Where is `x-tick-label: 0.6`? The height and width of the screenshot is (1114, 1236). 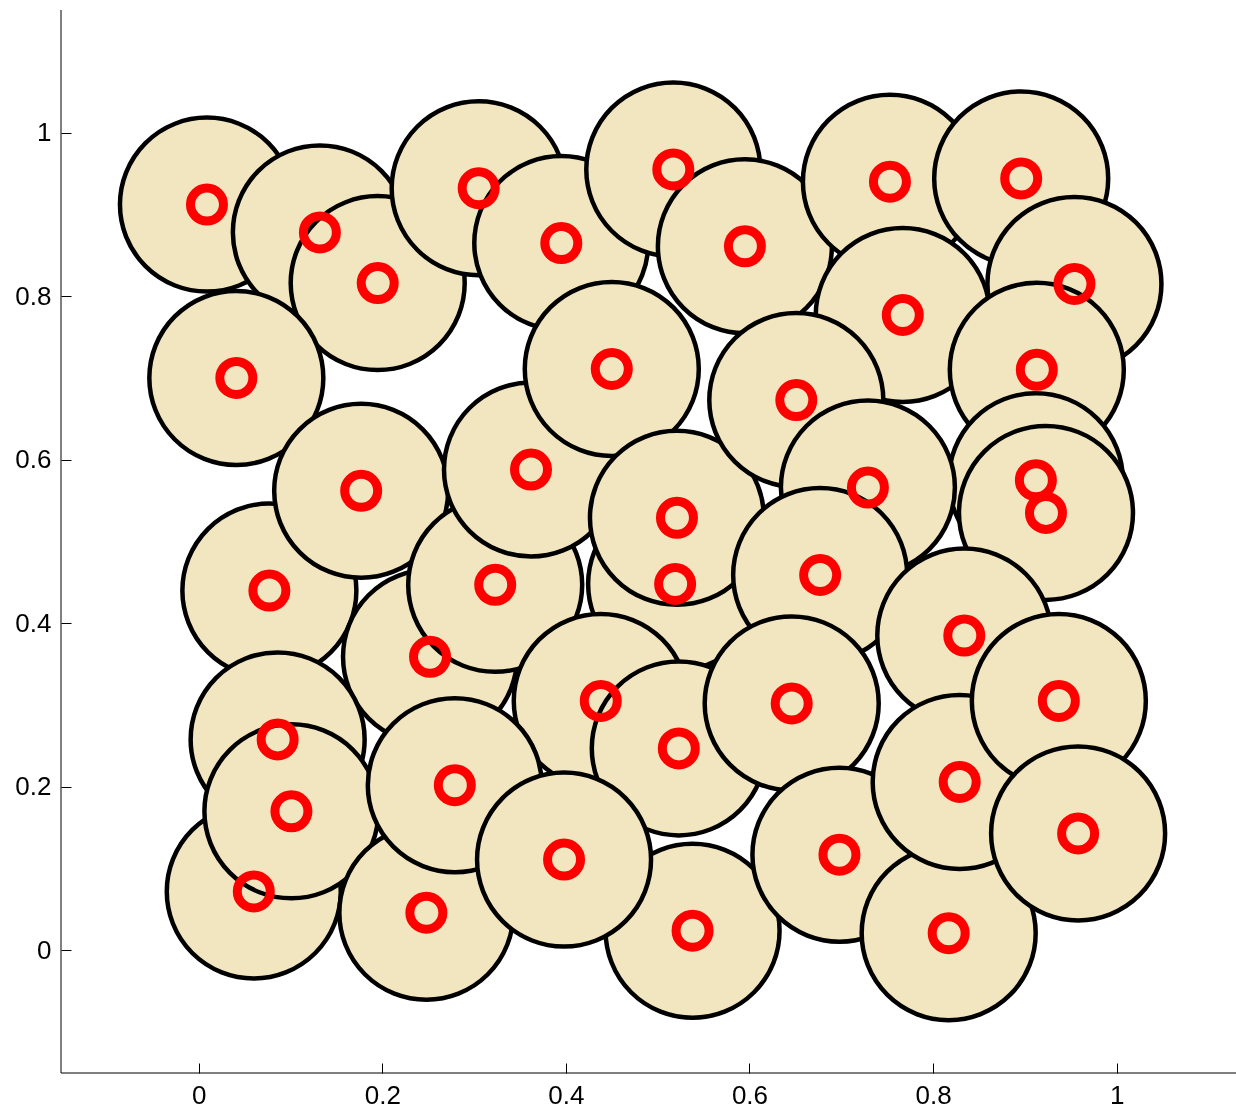
x-tick-label: 0.6 is located at coordinates (750, 1094).